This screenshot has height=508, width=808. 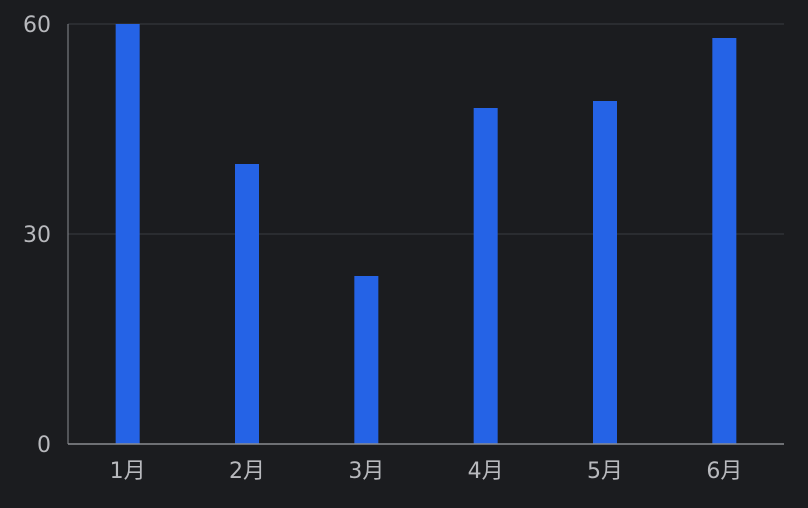 I want to click on y-tick-label-0: 0, so click(x=44, y=445).